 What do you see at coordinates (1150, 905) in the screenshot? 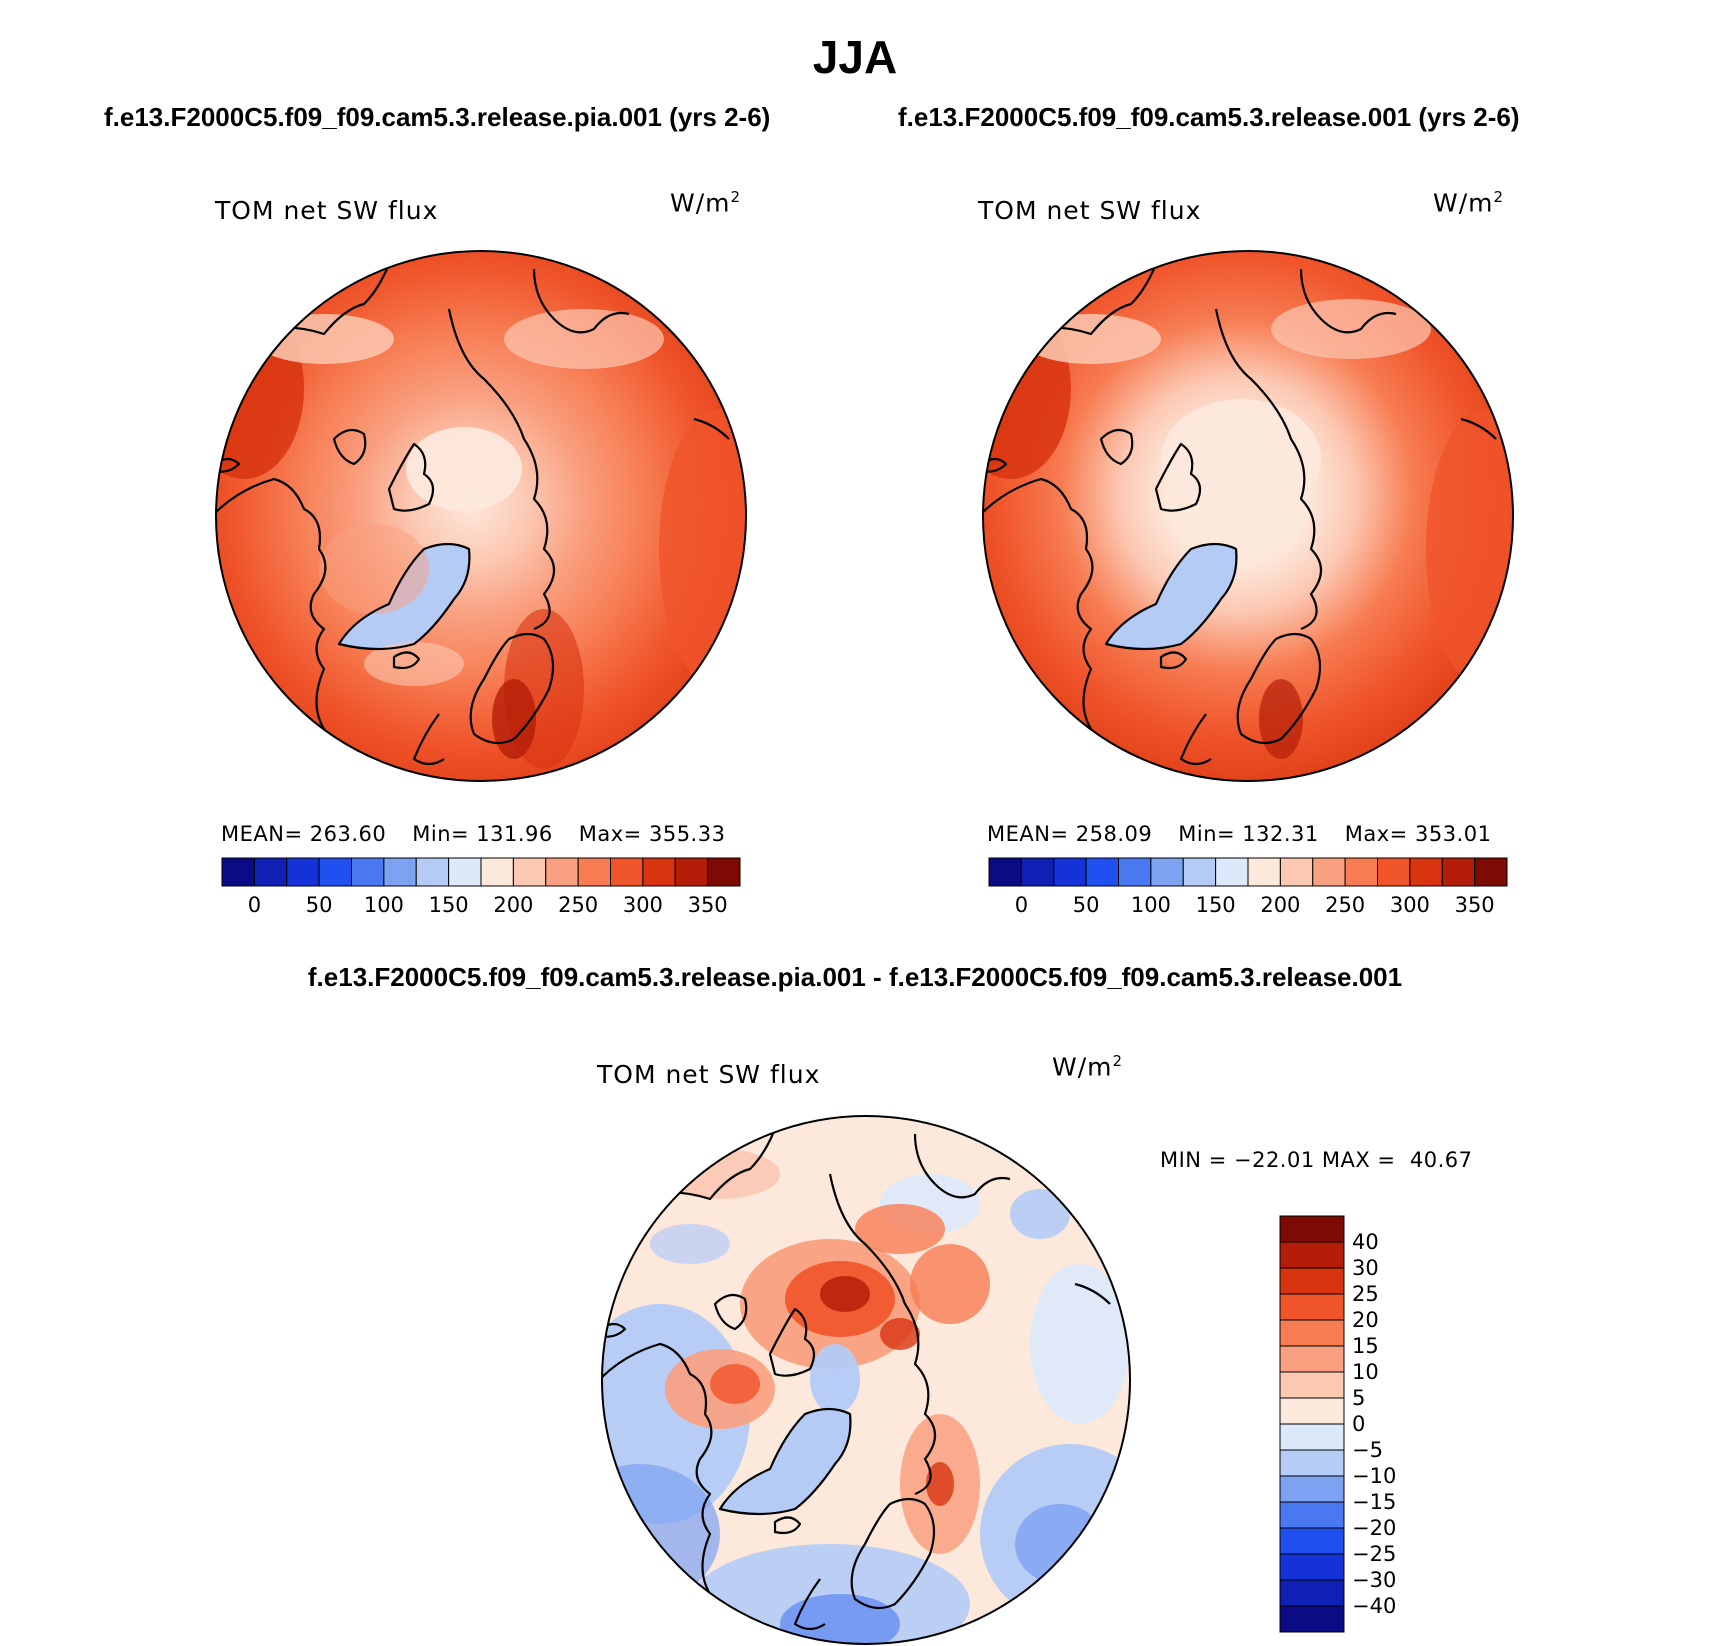
I see `right-colorbar-tick-label: 100` at bounding box center [1150, 905].